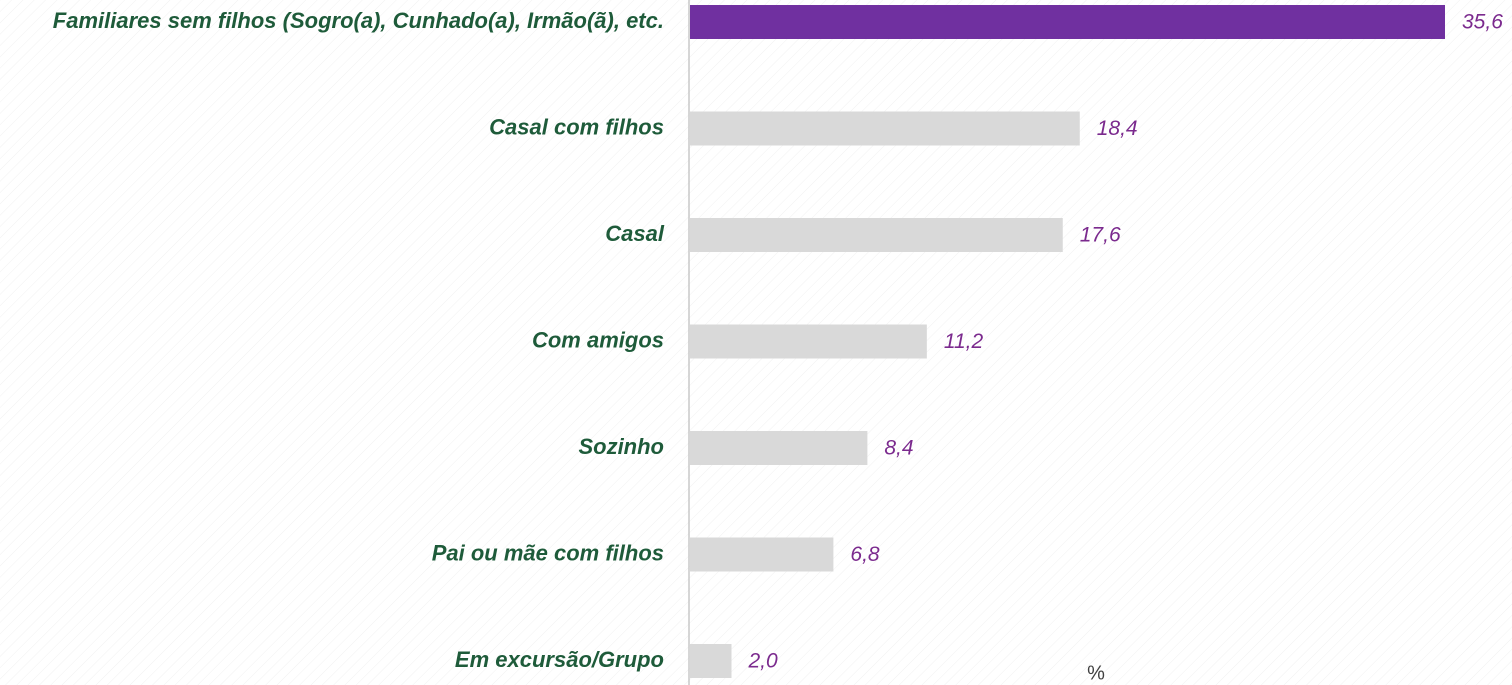  I want to click on value-label: 8,4, so click(898, 448).